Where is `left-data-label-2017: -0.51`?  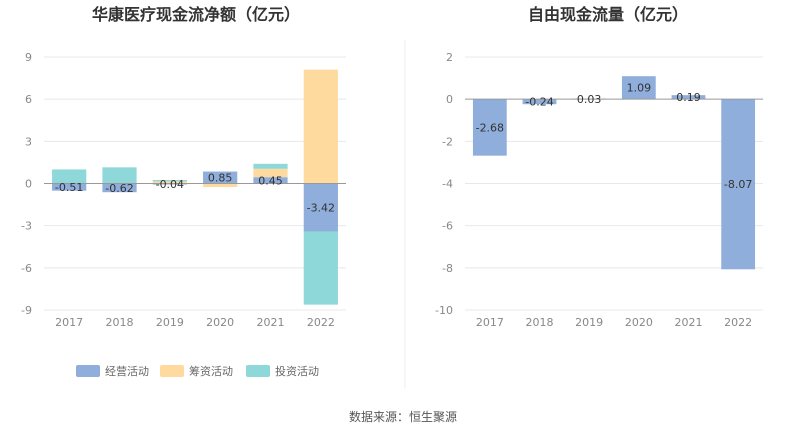
left-data-label-2017: -0.51 is located at coordinates (69, 187).